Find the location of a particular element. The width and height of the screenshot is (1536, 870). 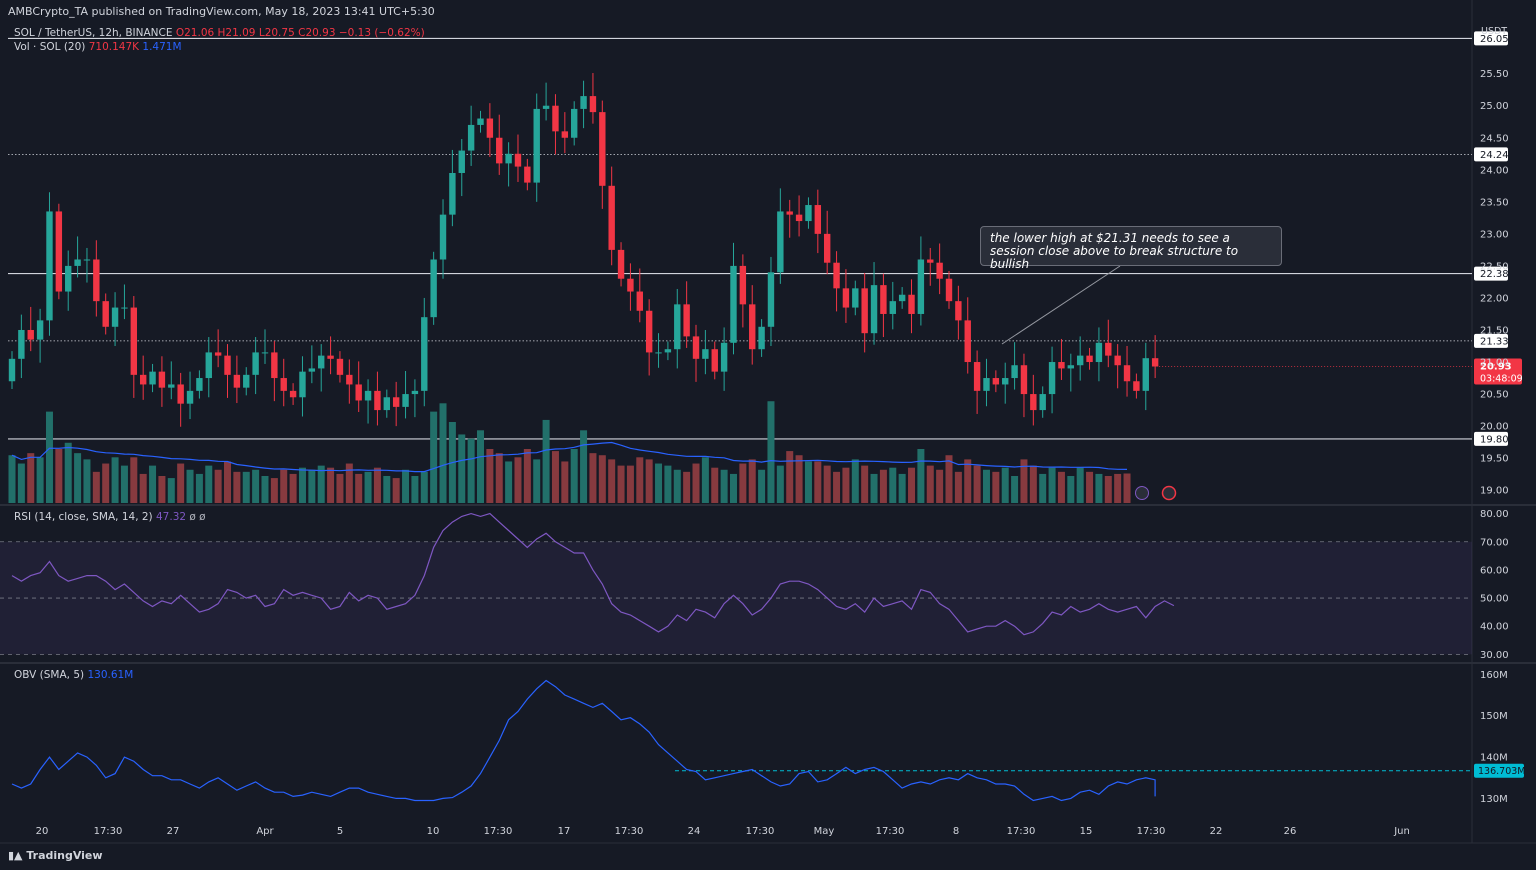

time-tick-label: 17:30 is located at coordinates (760, 831).